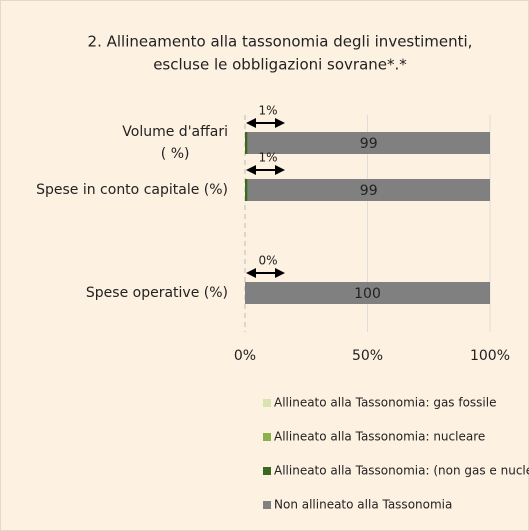 This screenshot has height=531, width=529. What do you see at coordinates (379, 437) in the screenshot?
I see `legend-label: Allineato alla Tassonomia: nucleare` at bounding box center [379, 437].